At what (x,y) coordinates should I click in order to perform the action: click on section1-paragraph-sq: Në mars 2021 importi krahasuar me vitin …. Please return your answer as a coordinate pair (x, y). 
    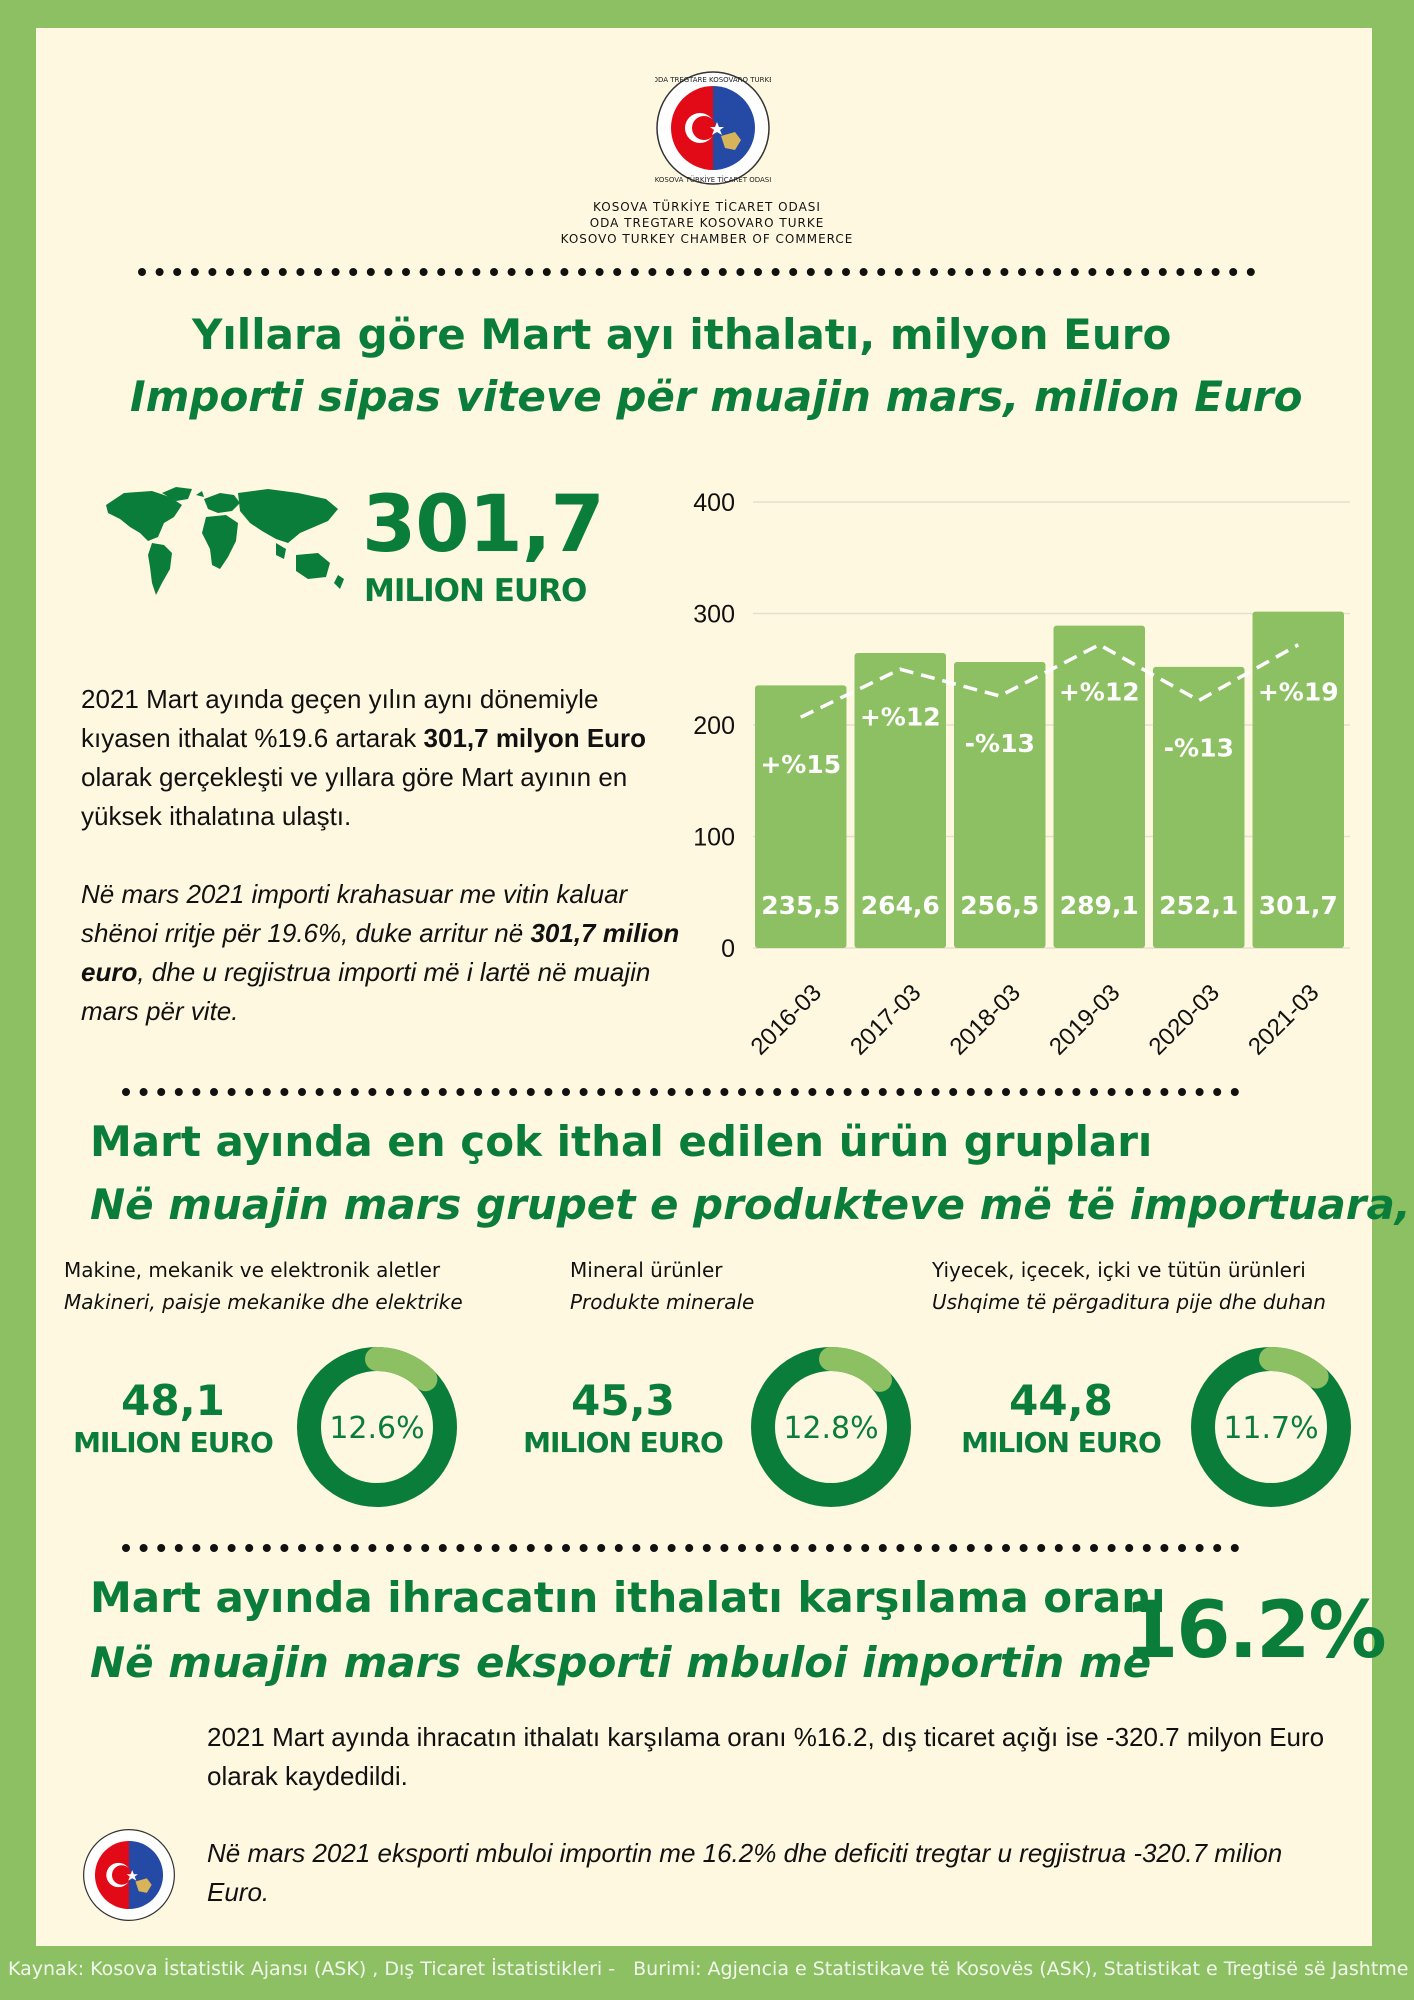
    Looking at the image, I should click on (380, 952).